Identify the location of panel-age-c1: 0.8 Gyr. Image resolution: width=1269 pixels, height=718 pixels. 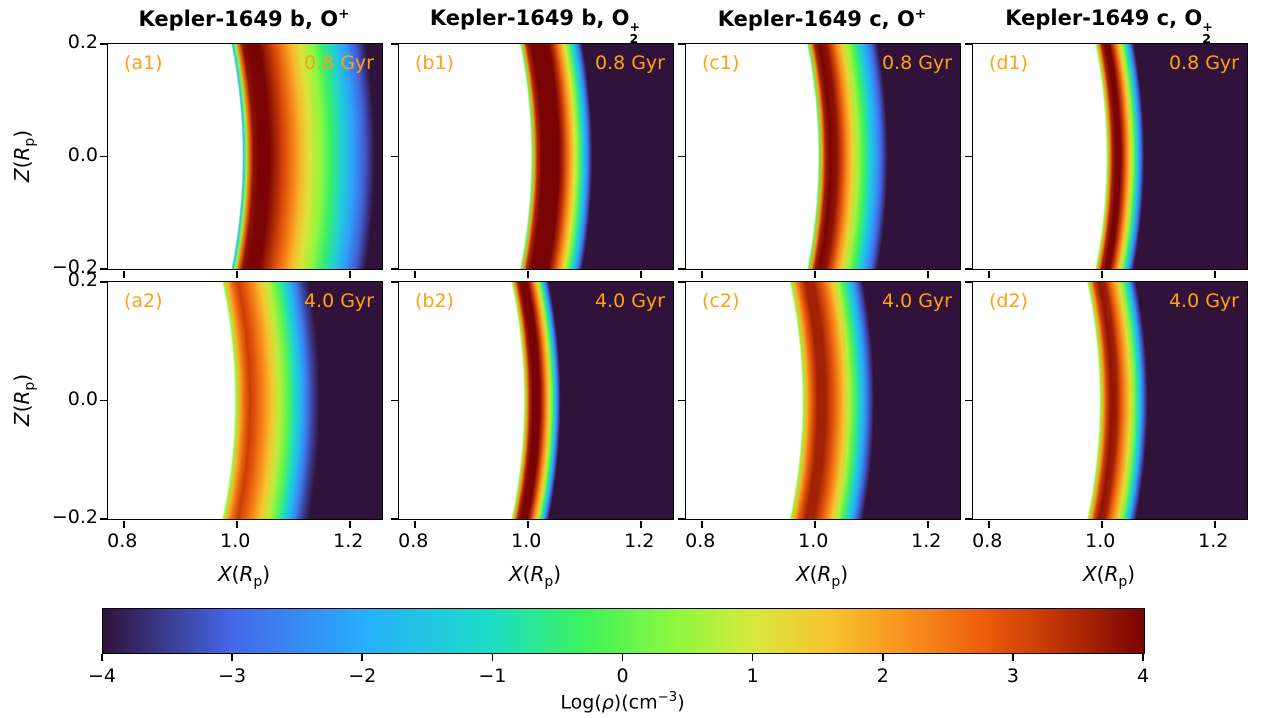
(916, 63).